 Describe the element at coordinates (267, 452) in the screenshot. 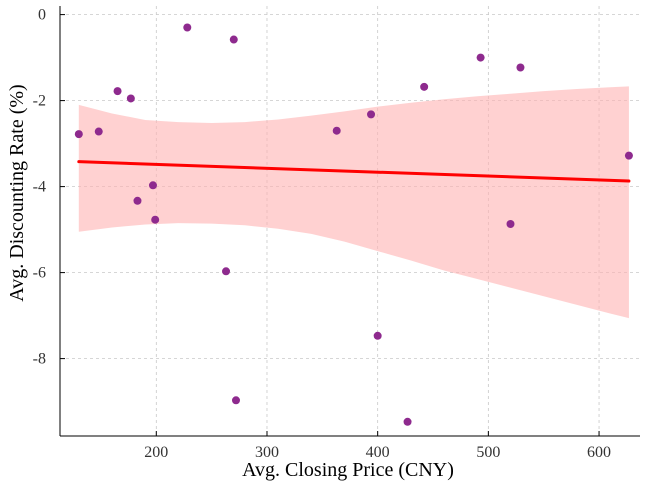

I see `x-tick-label: 300` at that location.